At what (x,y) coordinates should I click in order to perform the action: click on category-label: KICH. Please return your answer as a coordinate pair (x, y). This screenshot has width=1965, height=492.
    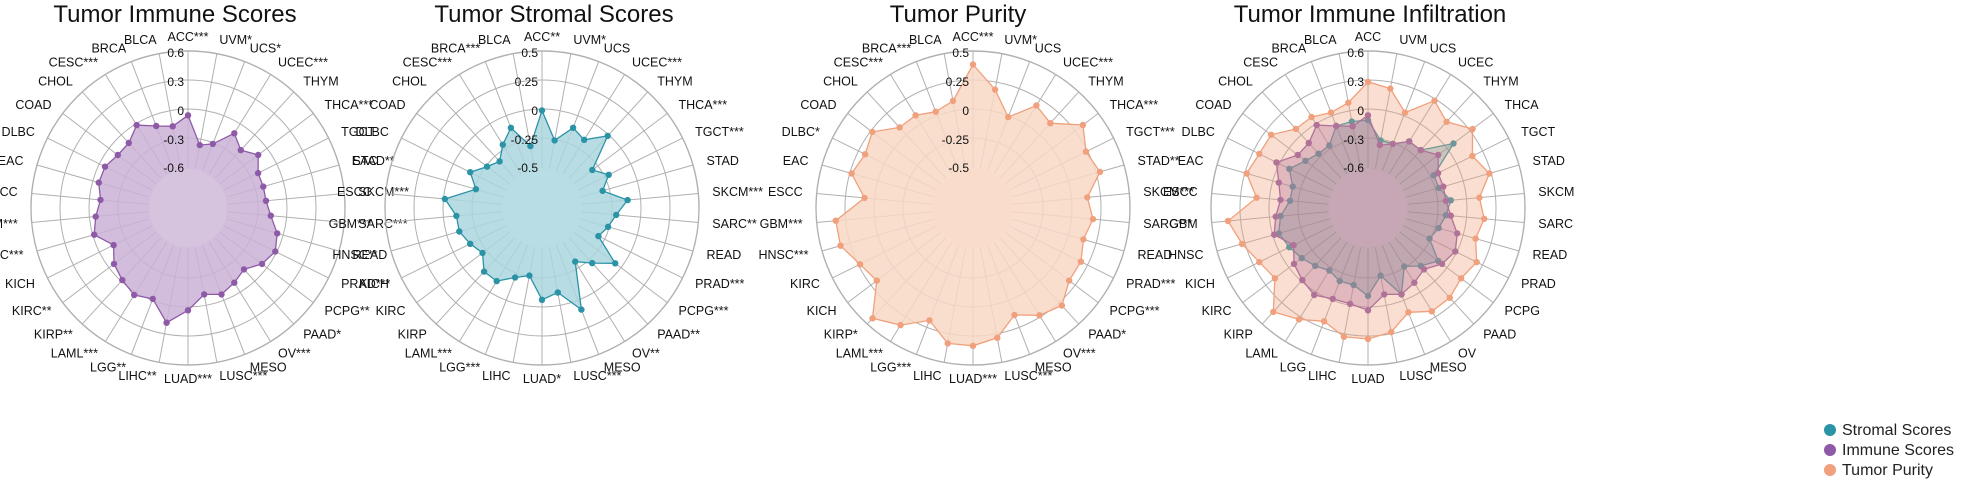
    Looking at the image, I should click on (20, 284).